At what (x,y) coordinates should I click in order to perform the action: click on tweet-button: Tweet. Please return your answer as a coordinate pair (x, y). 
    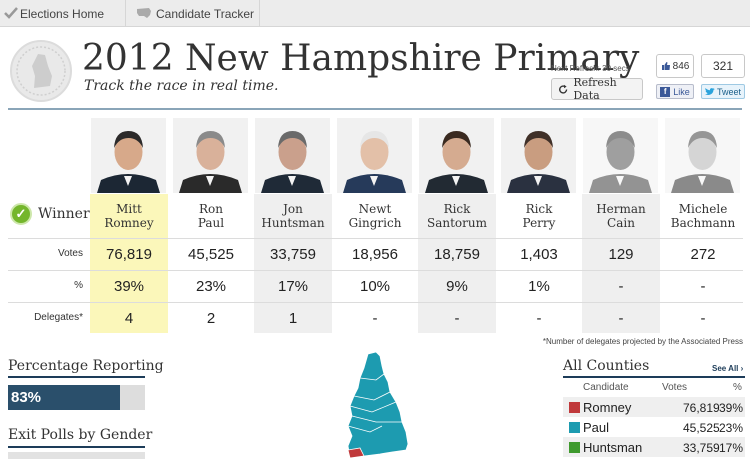
    Looking at the image, I should click on (723, 91).